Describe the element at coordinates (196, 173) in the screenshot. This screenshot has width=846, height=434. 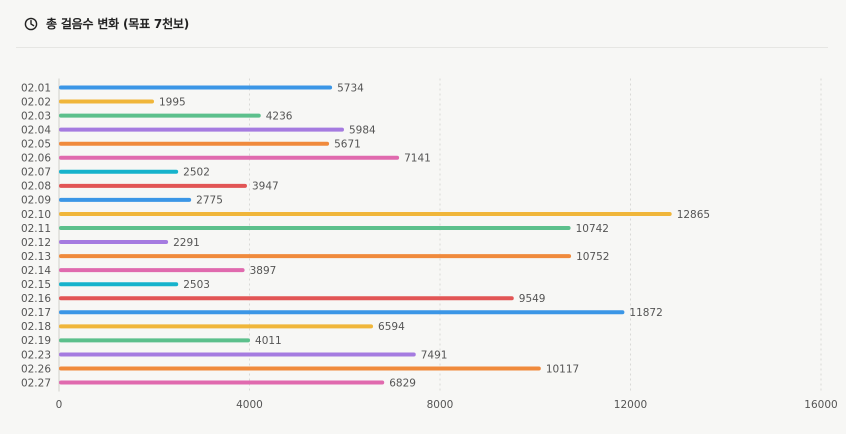
I see `value-label: 2502` at that location.